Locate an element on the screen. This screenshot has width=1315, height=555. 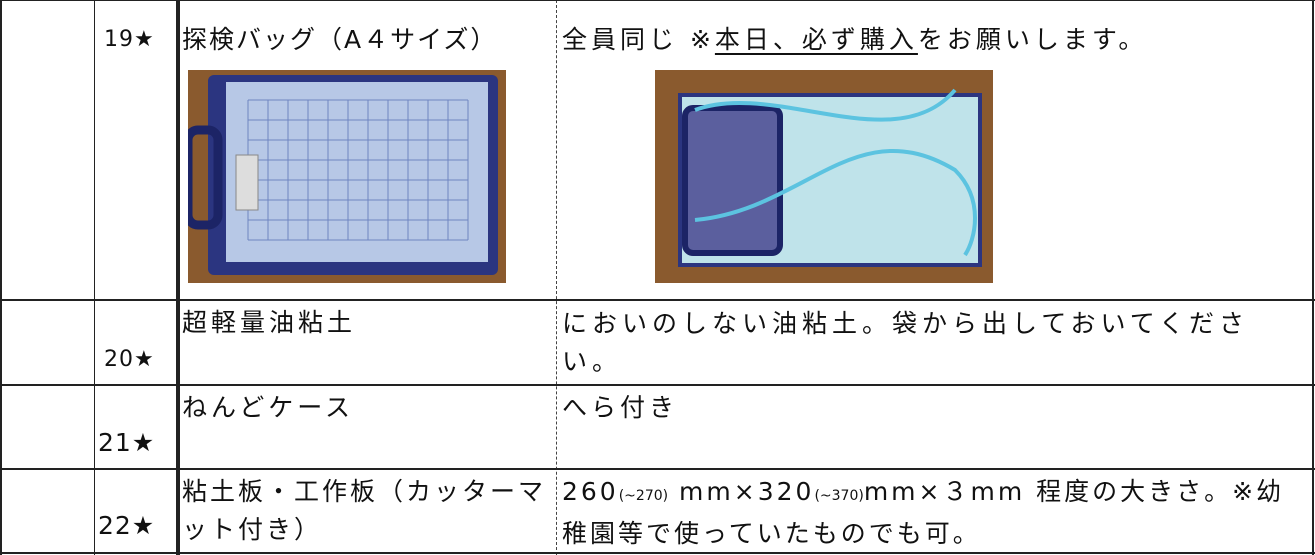
item-number: 20★ is located at coordinates (129, 359).